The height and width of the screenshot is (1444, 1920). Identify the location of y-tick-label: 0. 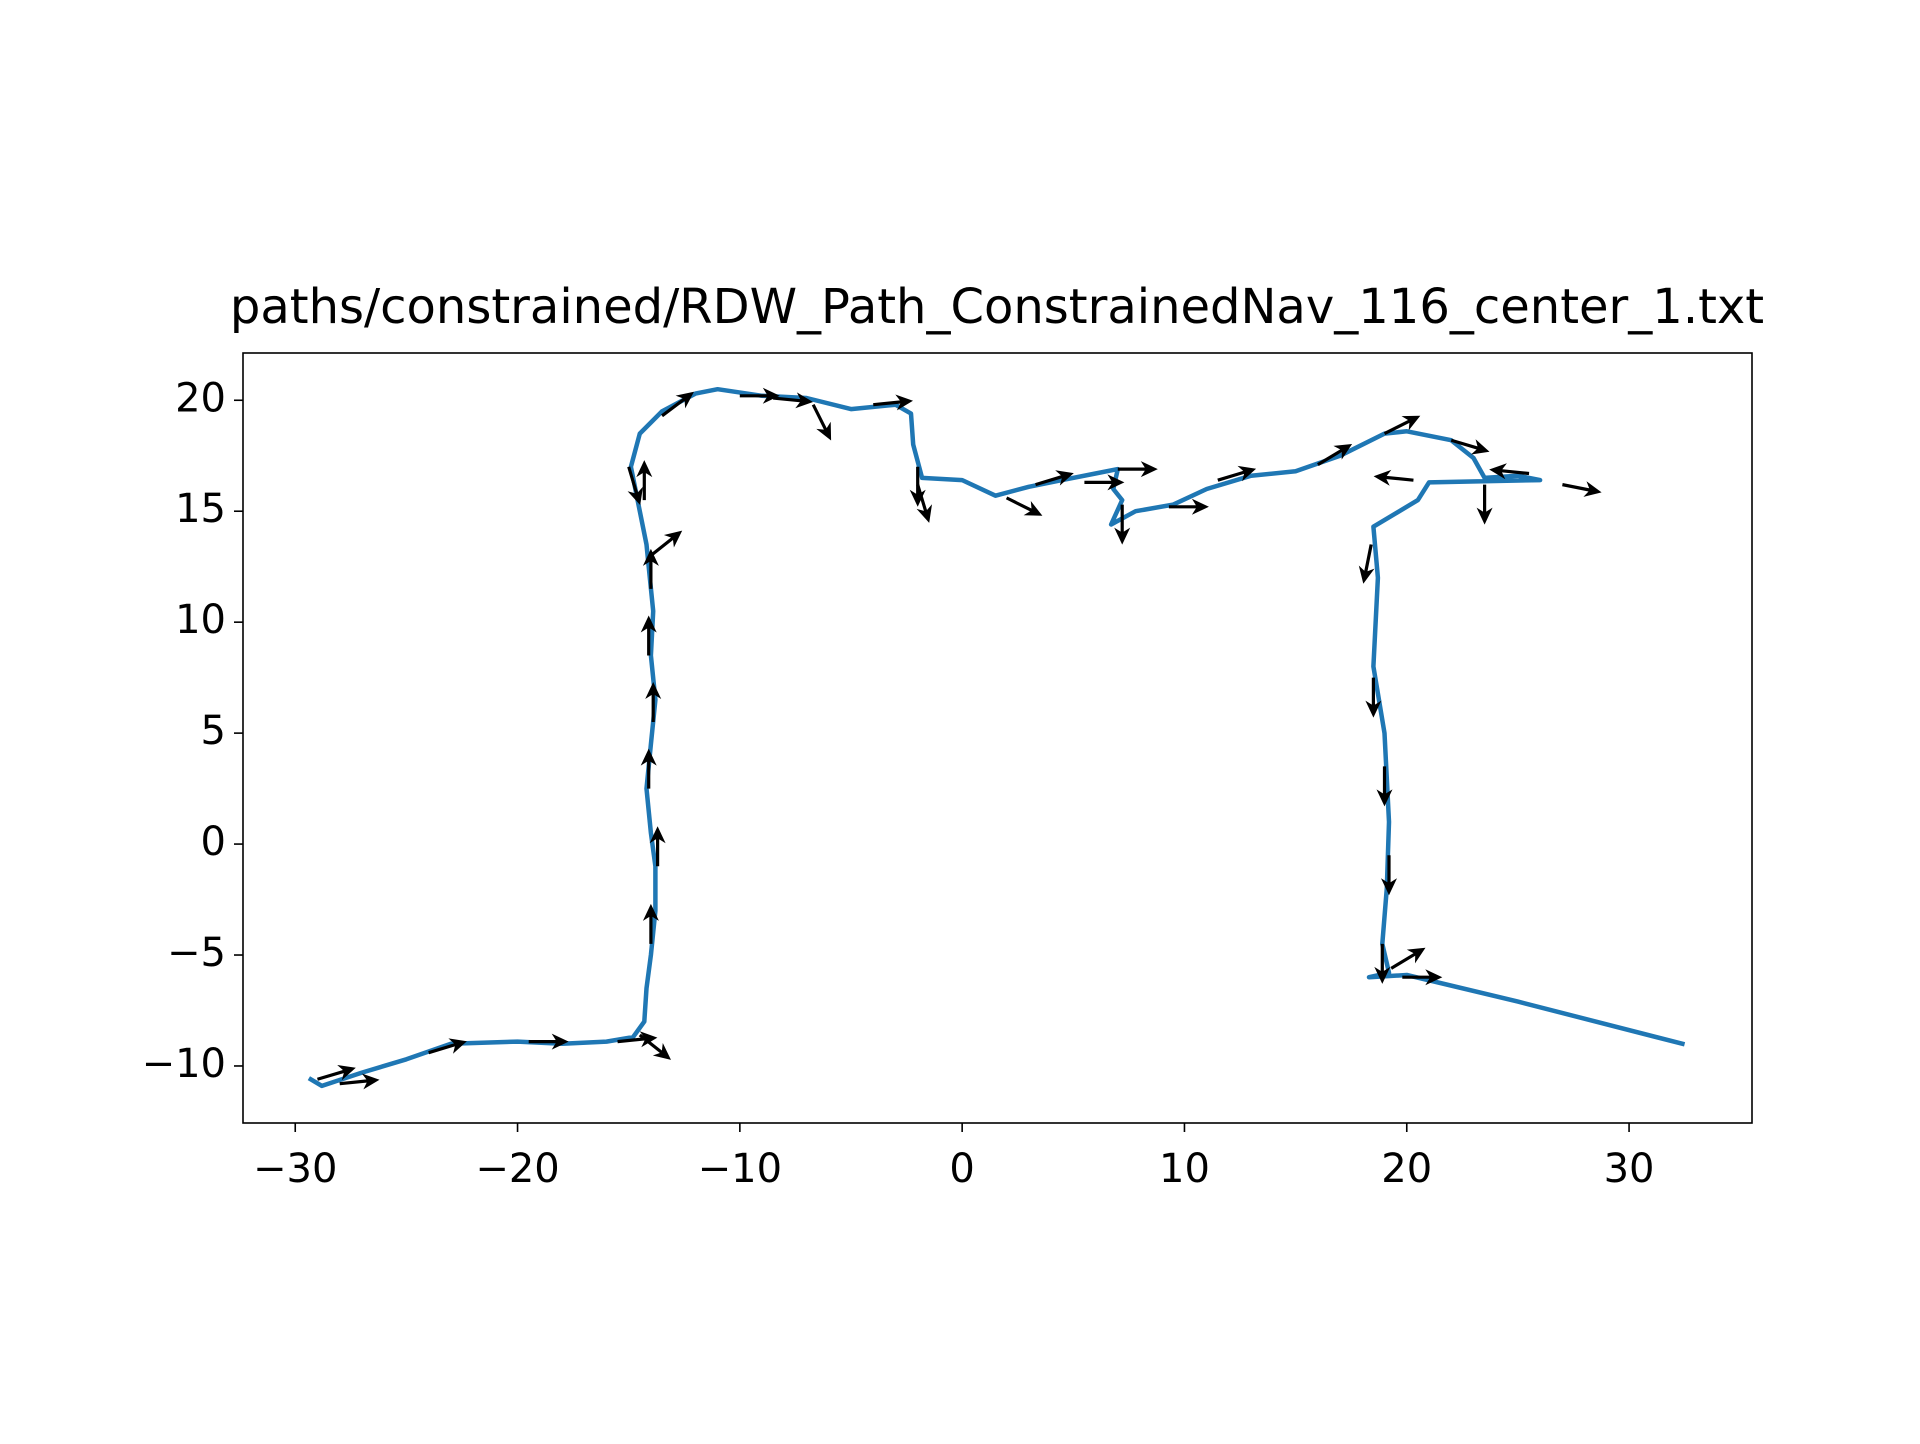
(213, 842).